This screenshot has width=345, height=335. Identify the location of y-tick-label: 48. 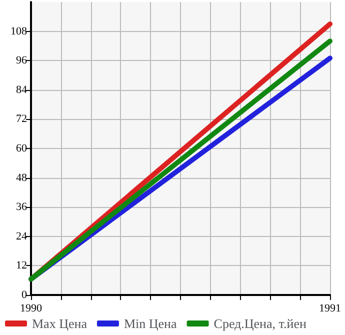
(22, 178).